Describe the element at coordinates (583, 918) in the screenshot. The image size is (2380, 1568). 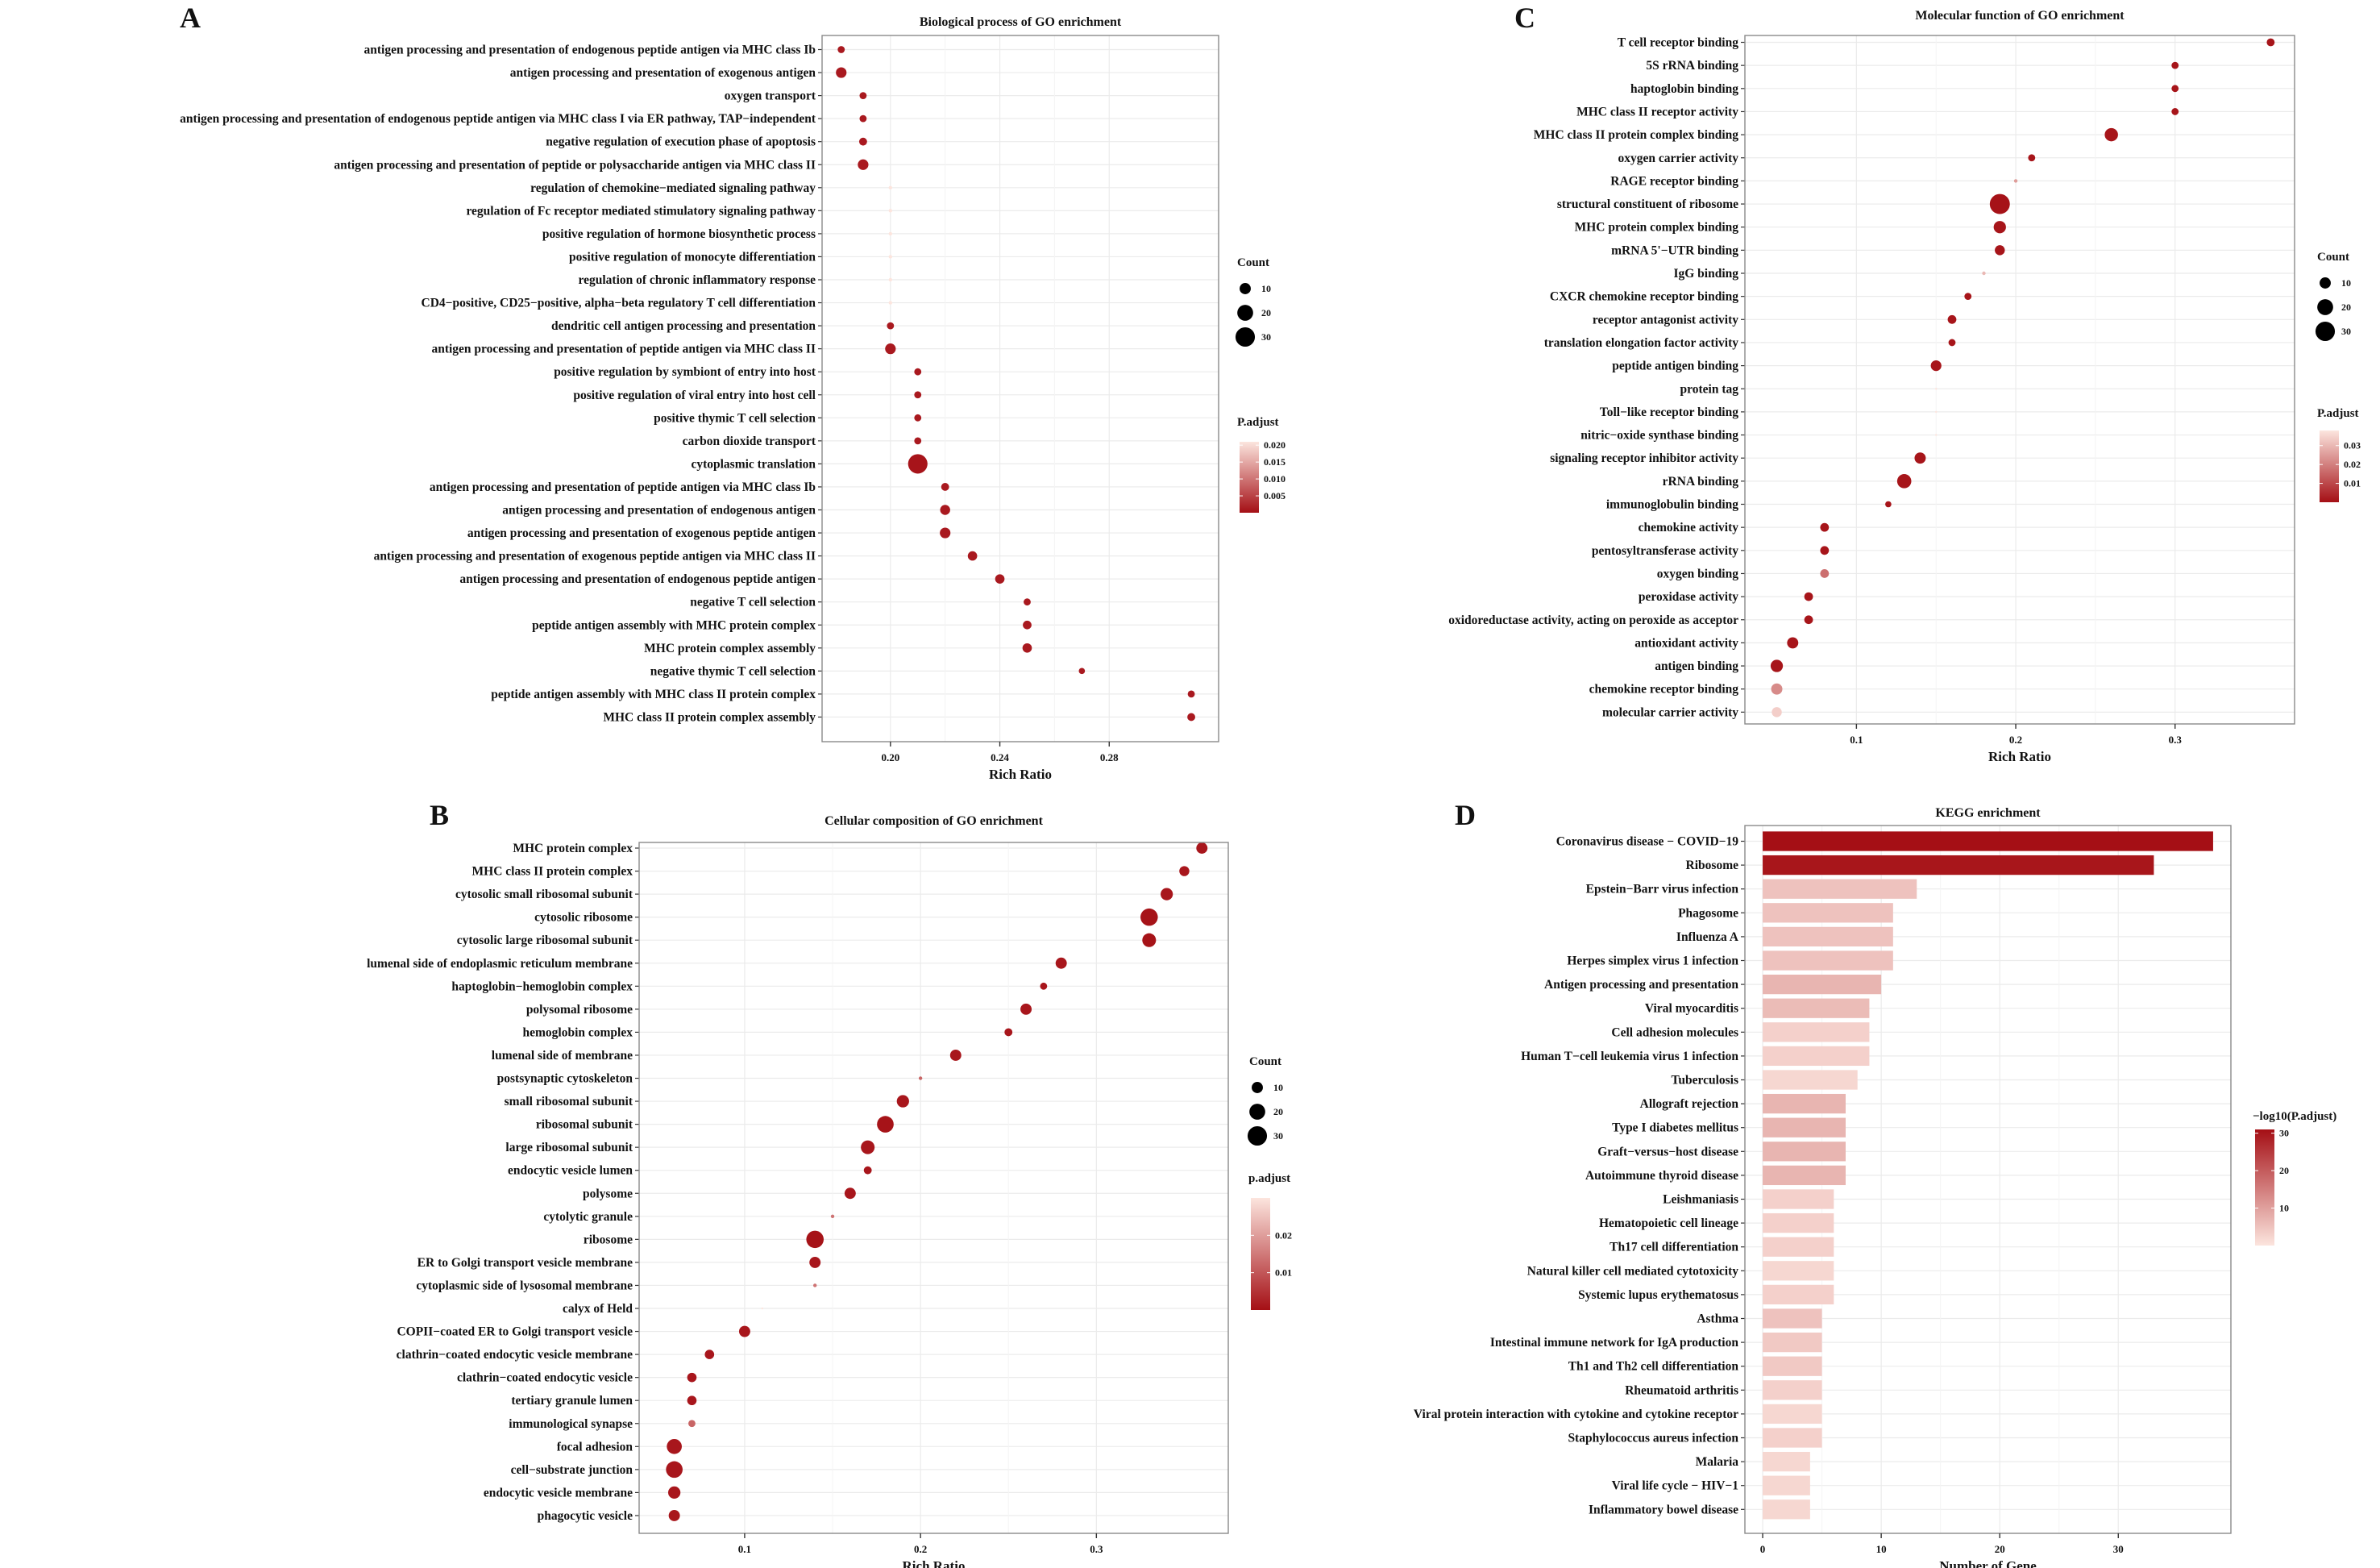
I see `category-label: cytosolic ribosome` at that location.